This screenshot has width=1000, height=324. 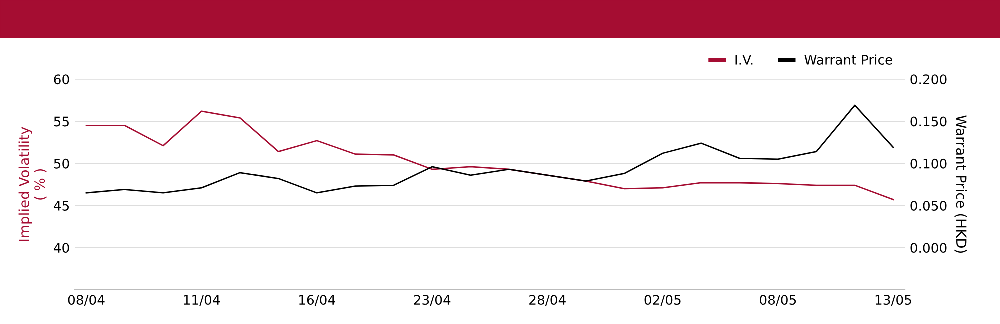 I want to click on y-axis-title: Implied Volatility ( % ), so click(x=32, y=184).